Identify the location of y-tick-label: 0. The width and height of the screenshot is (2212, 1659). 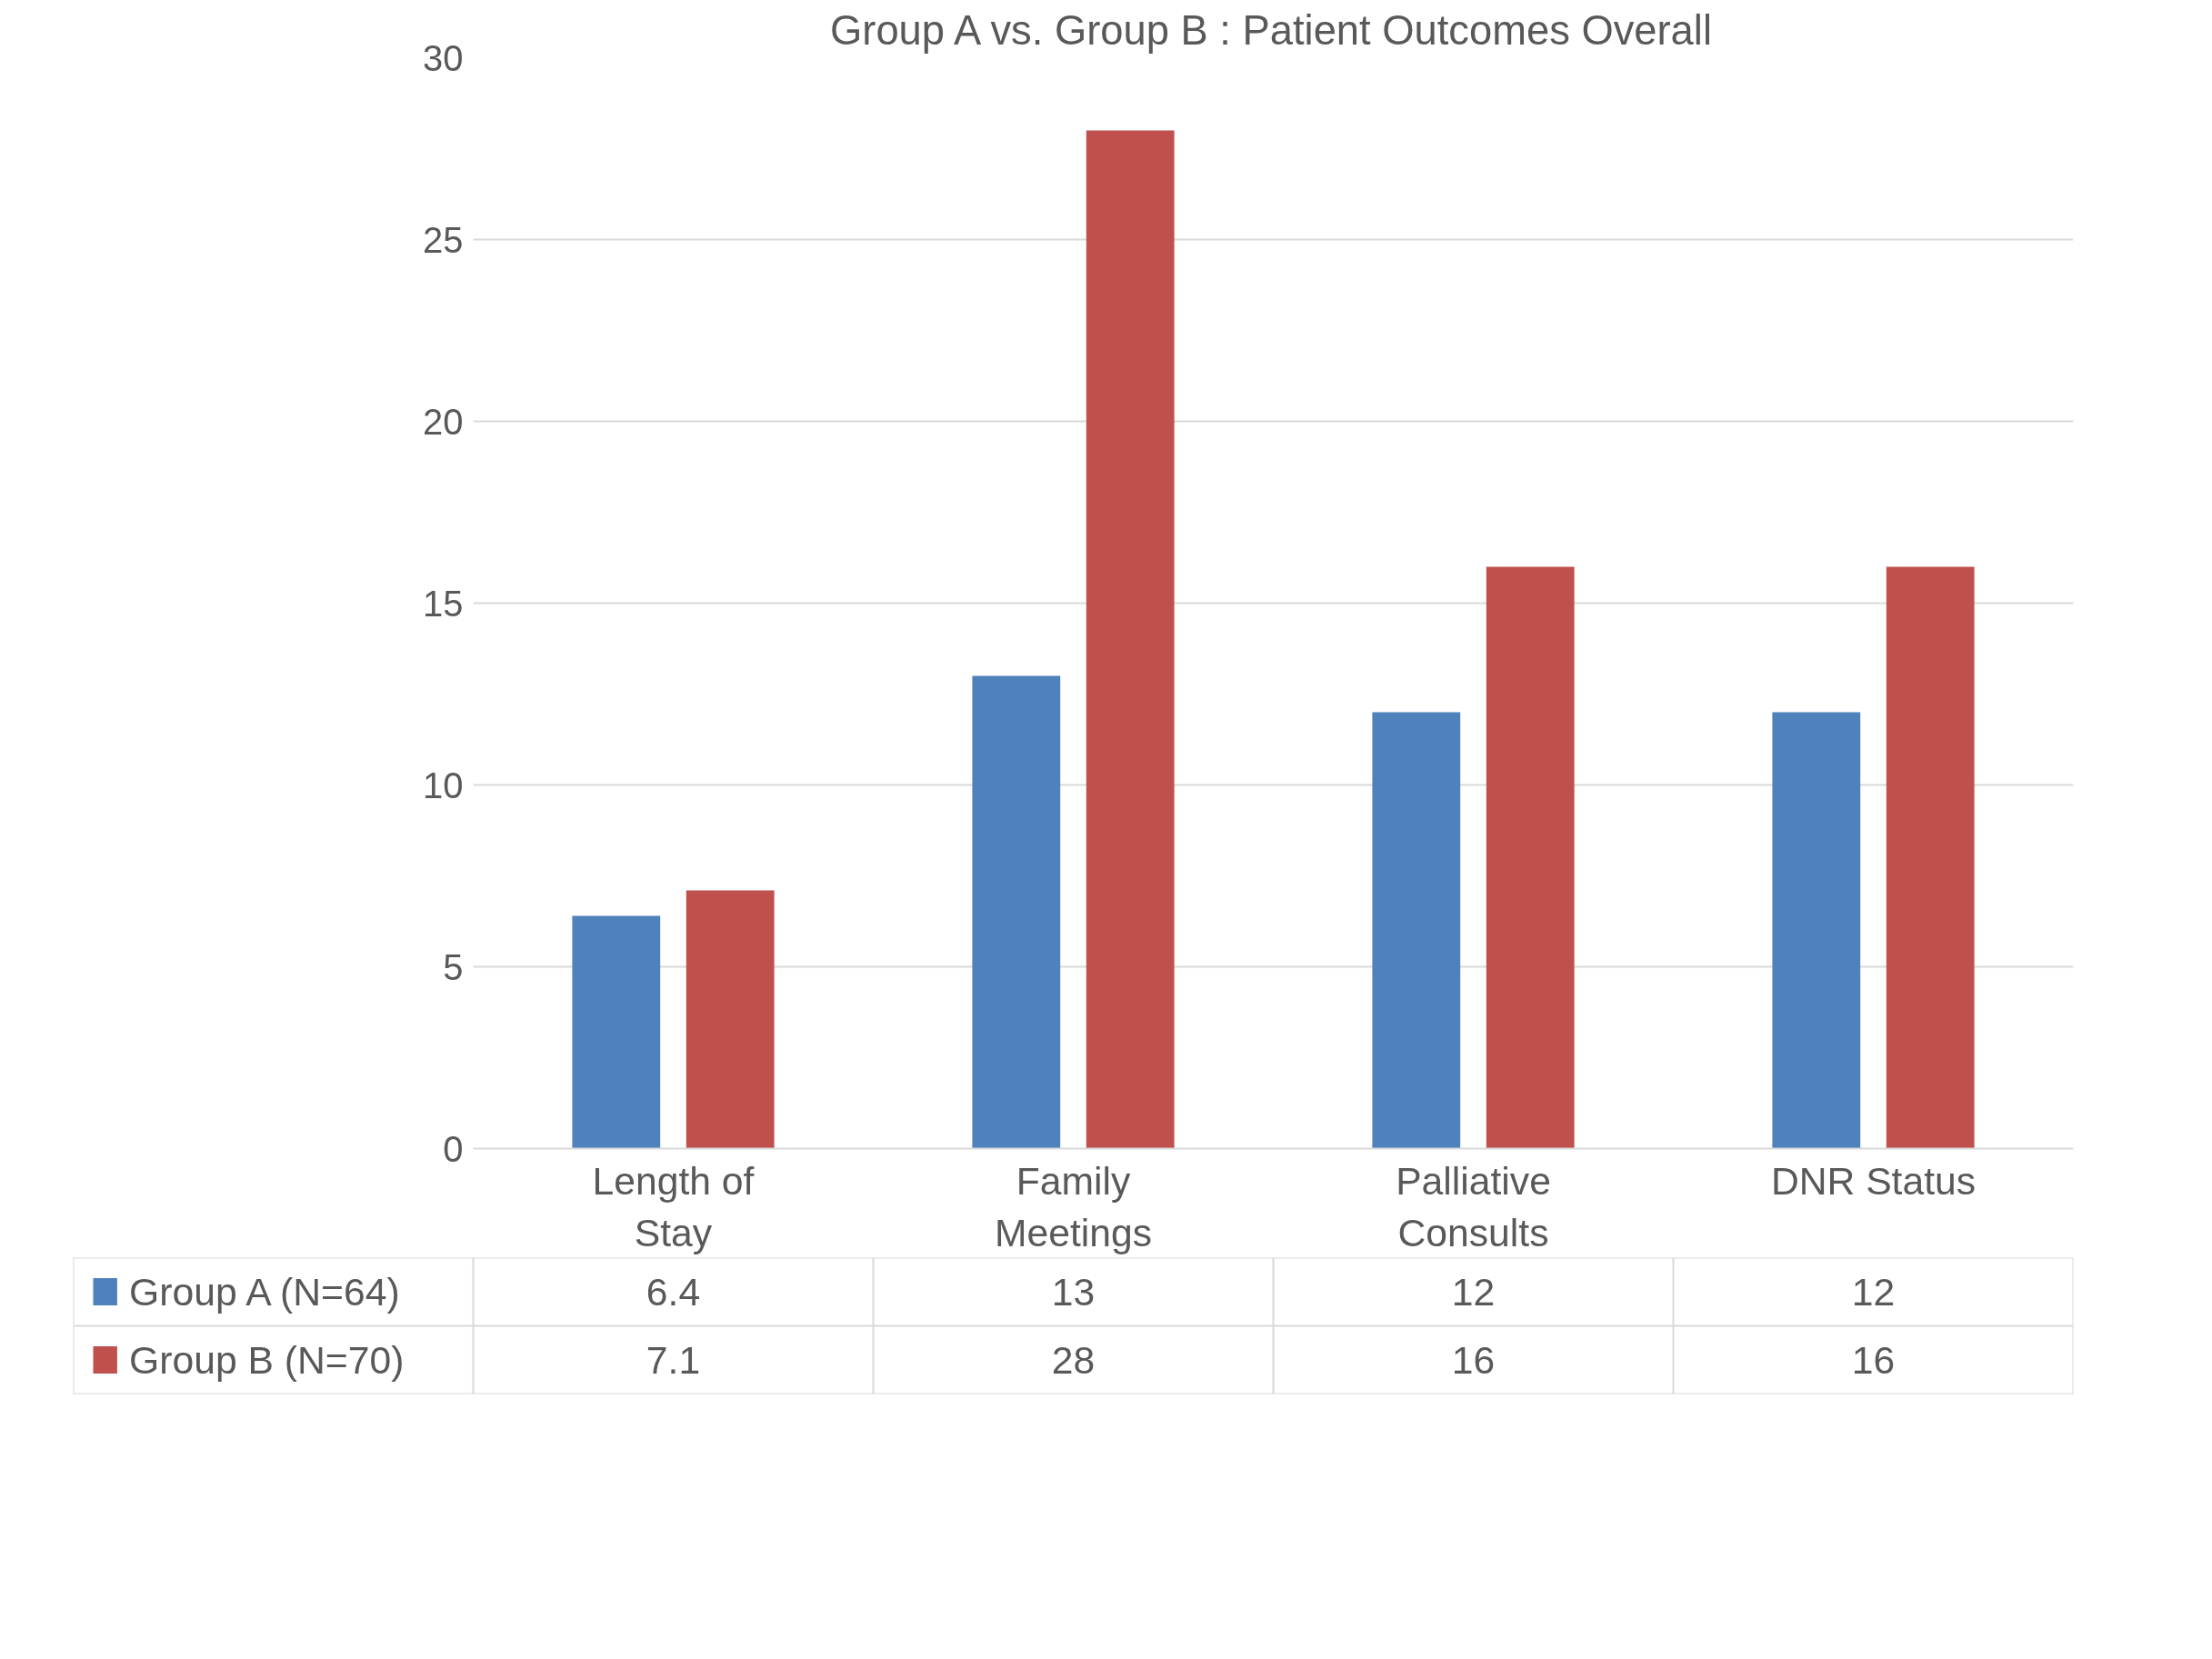
(453, 1148).